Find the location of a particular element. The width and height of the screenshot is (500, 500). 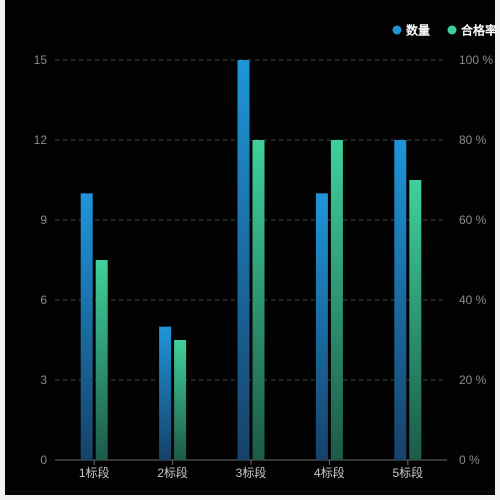

y-left-tick-label: 3 is located at coordinates (43, 380).